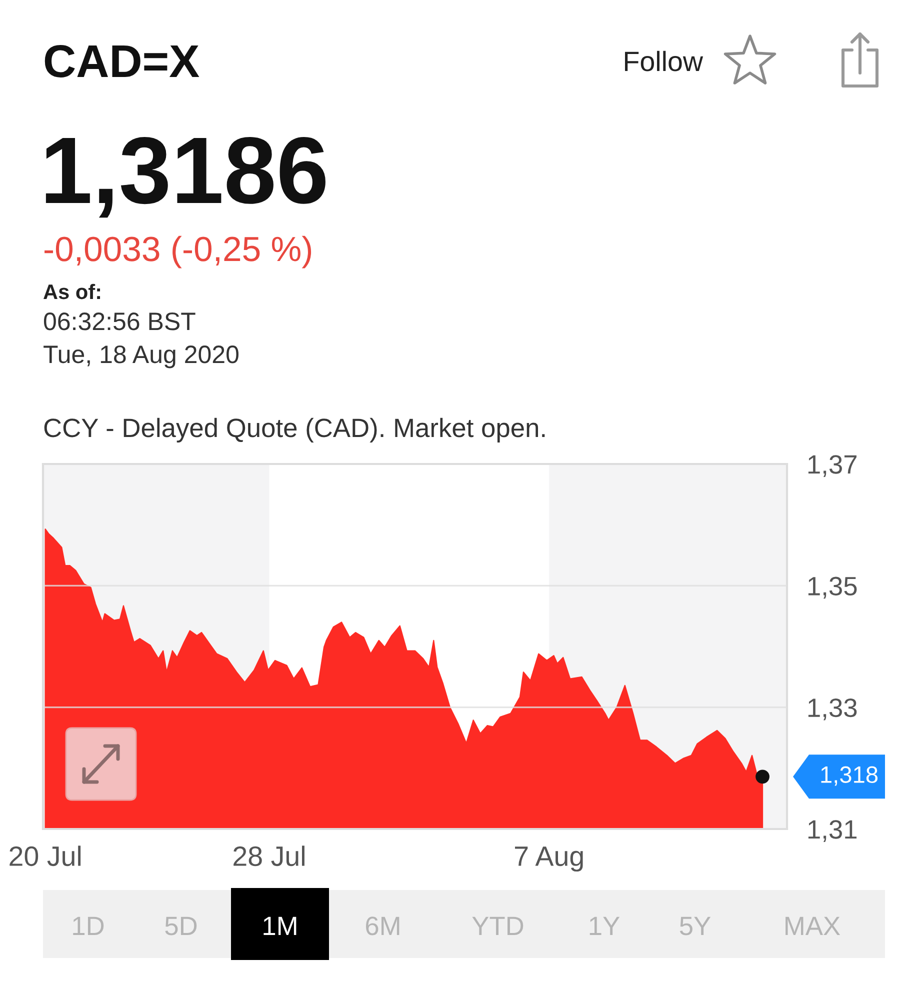 This screenshot has width=921, height=982. I want to click on text: -0,0033 (-0,25 %), so click(178, 252).